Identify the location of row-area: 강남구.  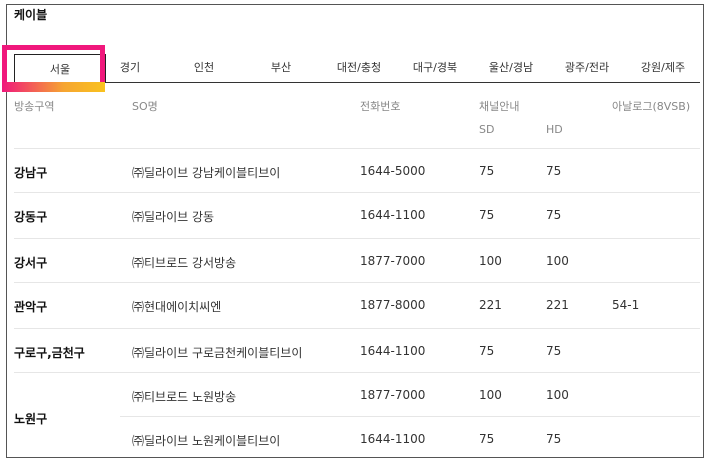
(31, 173).